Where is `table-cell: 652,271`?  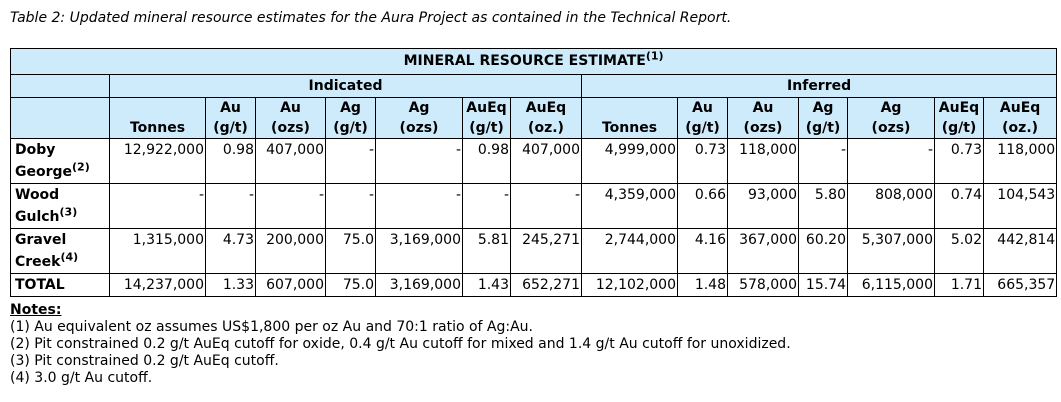 table-cell: 652,271 is located at coordinates (546, 285).